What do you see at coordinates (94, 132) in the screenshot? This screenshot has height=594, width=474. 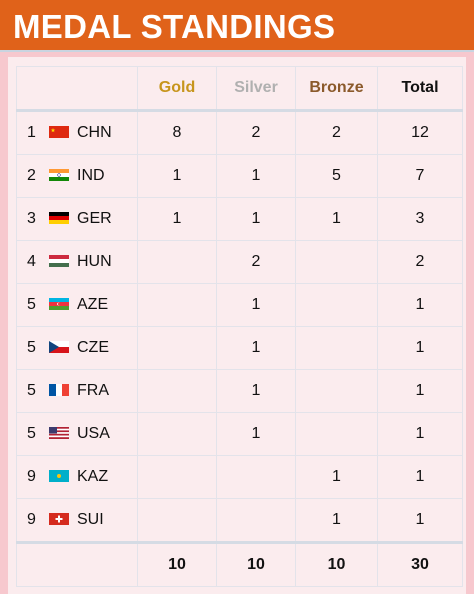 I see `country-code: CHN` at bounding box center [94, 132].